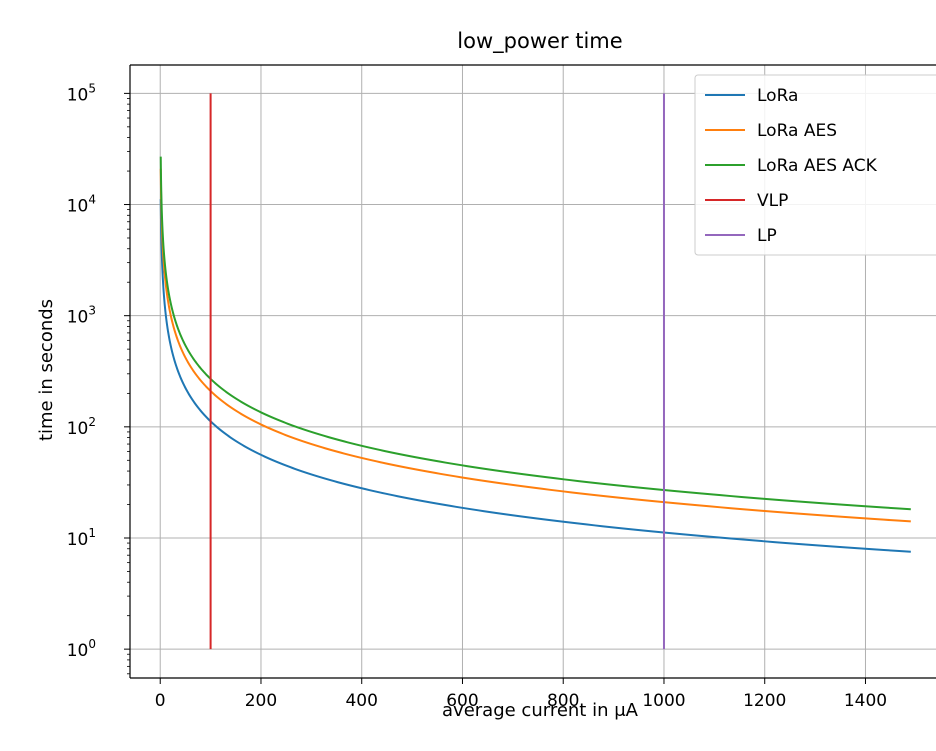 The width and height of the screenshot is (936, 751). I want to click on x-axis-label: average current in μA, so click(540, 710).